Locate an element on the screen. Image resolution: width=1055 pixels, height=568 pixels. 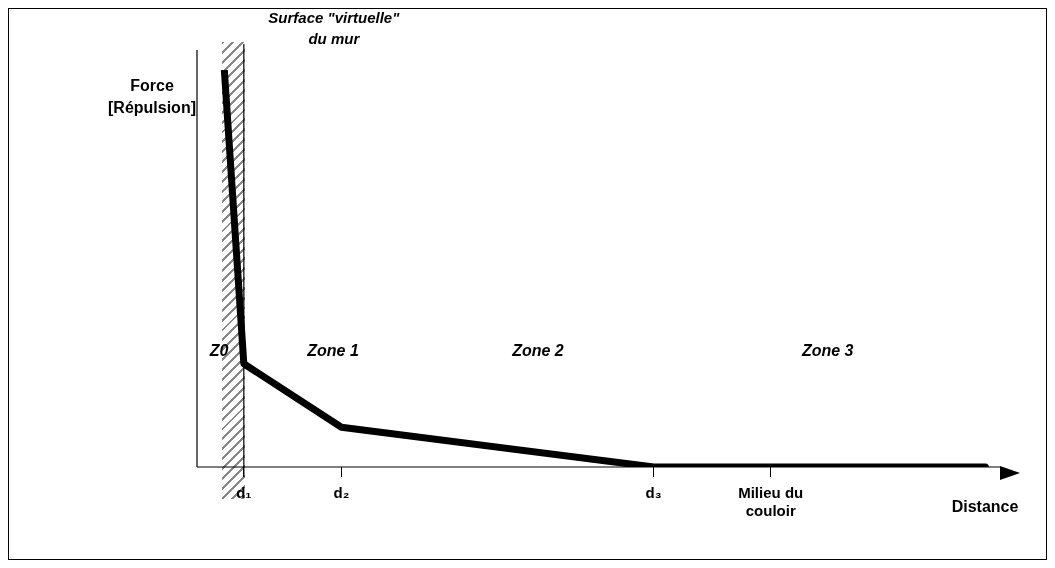
annotation: Zone 3 is located at coordinates (827, 351).